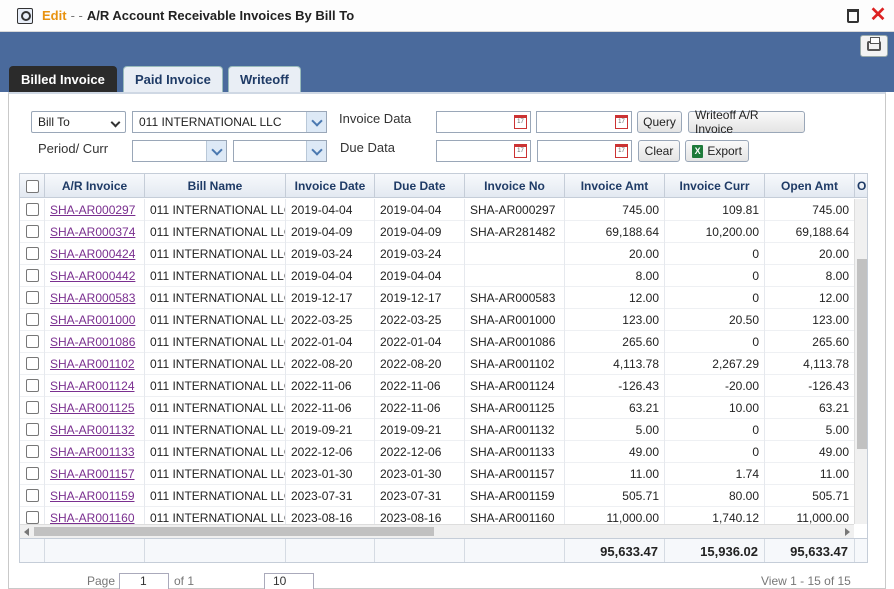 The height and width of the screenshot is (589, 894). Describe the element at coordinates (874, 46) in the screenshot. I see `print-button` at that location.